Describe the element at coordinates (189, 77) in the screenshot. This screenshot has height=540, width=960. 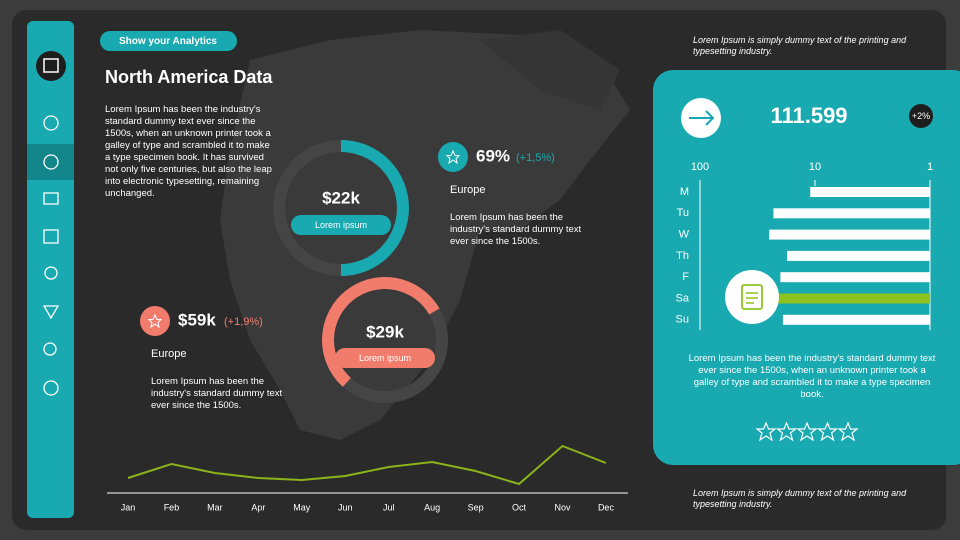
I see `title: North America Data` at that location.